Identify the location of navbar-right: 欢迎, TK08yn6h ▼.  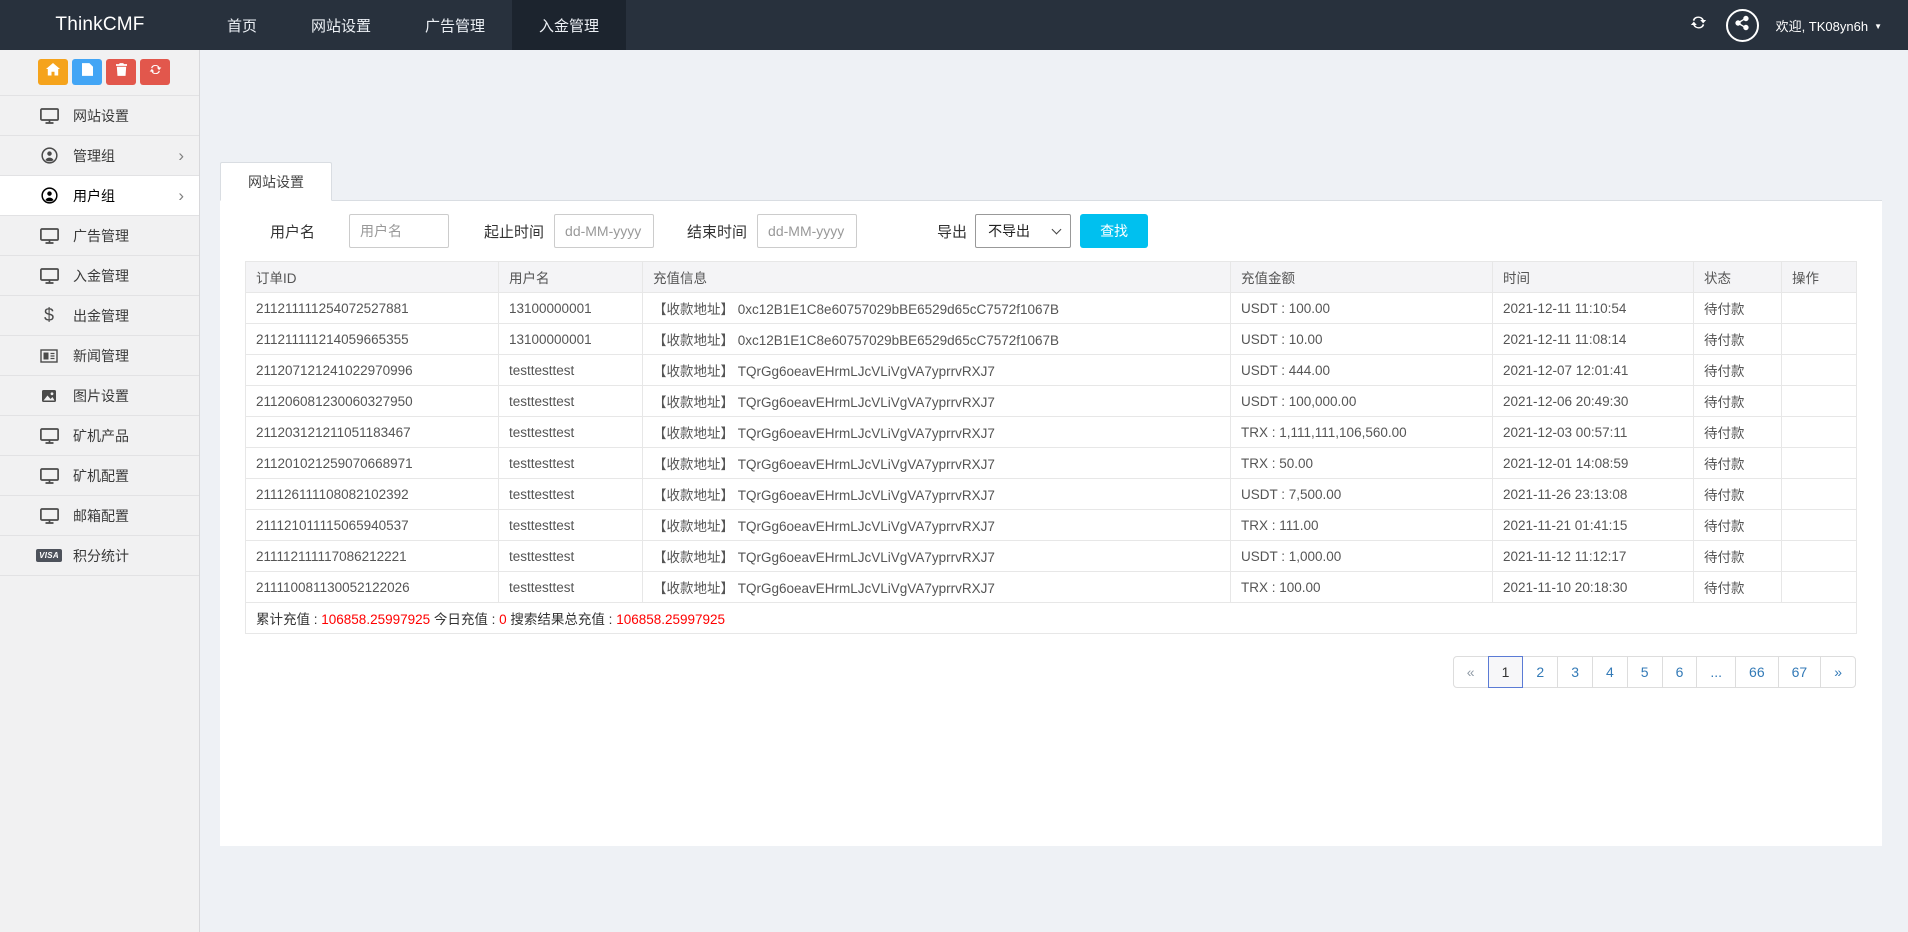
(1798, 25).